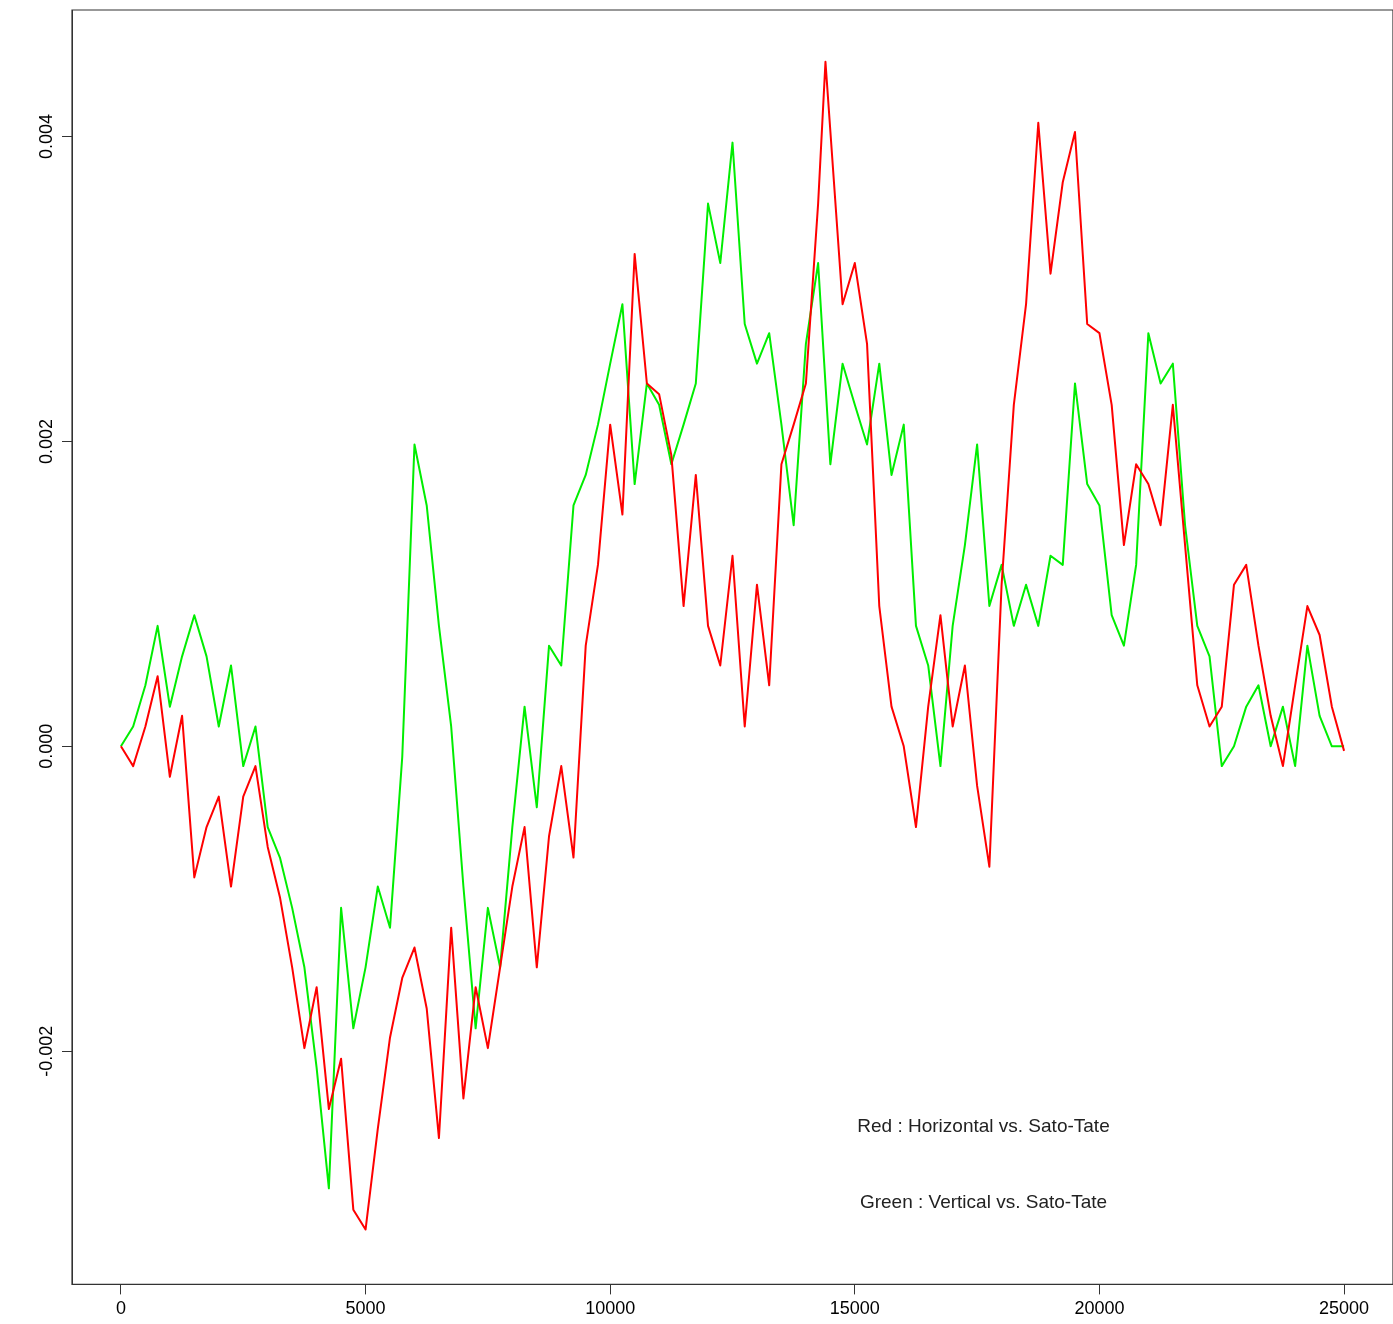 The height and width of the screenshot is (1324, 1393). What do you see at coordinates (854, 1308) in the screenshot?
I see `x-tick-label: 15000` at bounding box center [854, 1308].